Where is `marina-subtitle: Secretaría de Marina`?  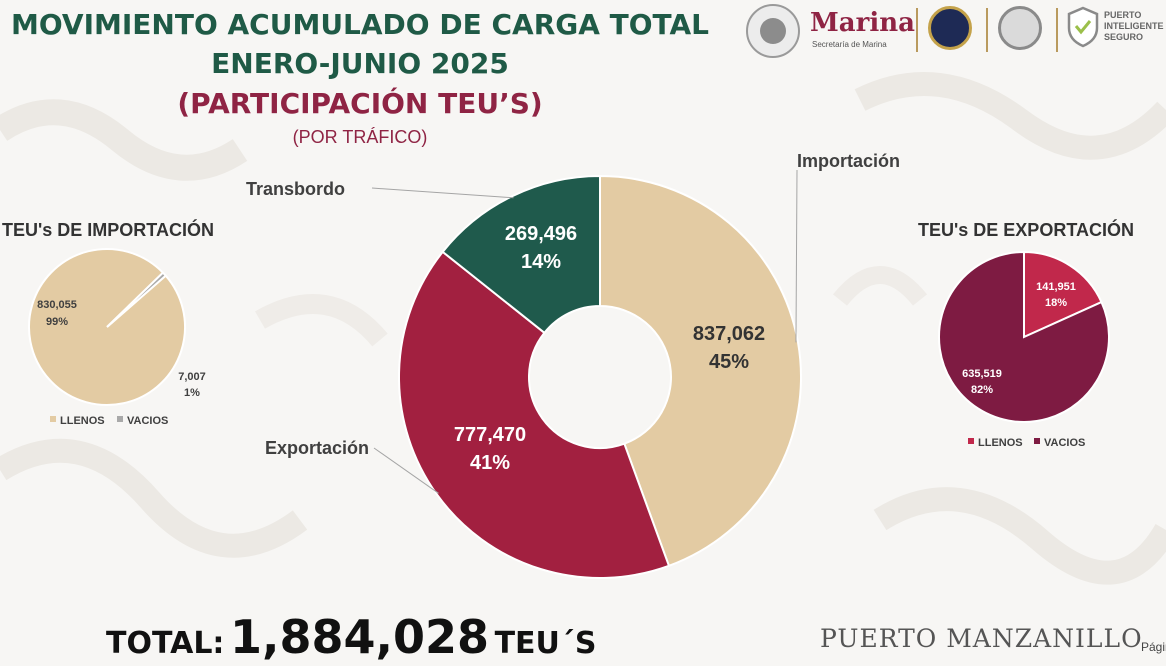 marina-subtitle: Secretaría de Marina is located at coordinates (849, 44).